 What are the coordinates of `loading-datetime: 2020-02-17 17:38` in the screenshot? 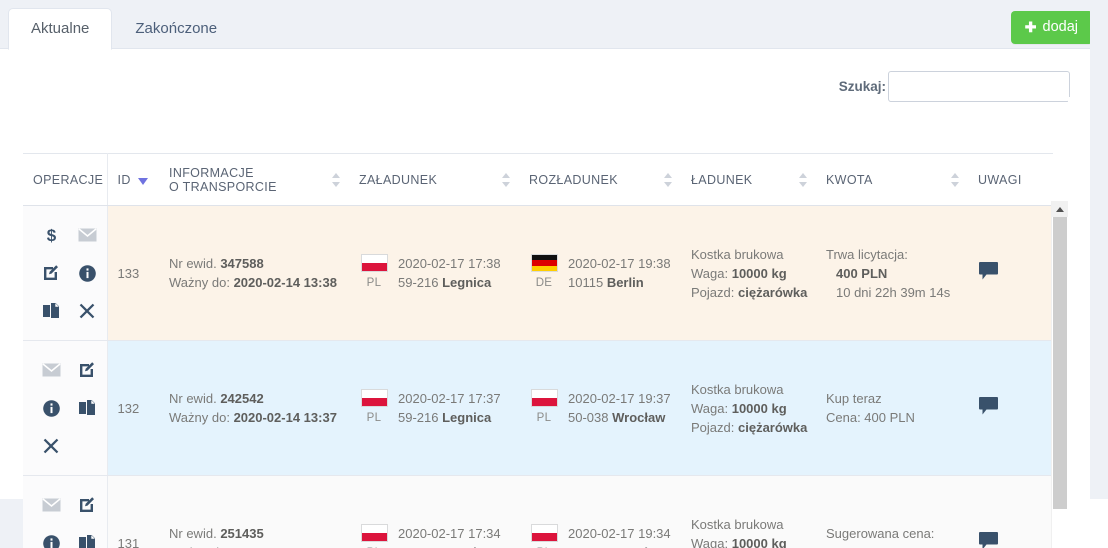 It's located at (449, 263).